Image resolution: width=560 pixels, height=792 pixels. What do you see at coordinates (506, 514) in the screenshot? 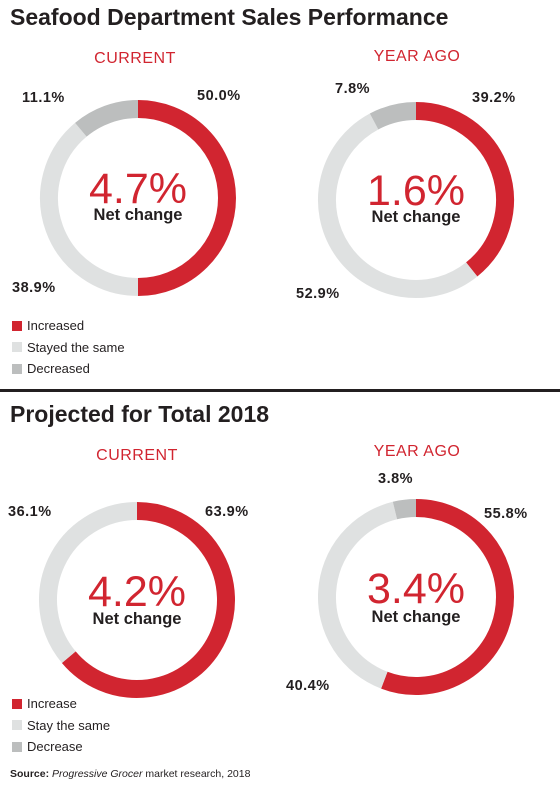
I see `slice-label-increase: 55.8%` at bounding box center [506, 514].